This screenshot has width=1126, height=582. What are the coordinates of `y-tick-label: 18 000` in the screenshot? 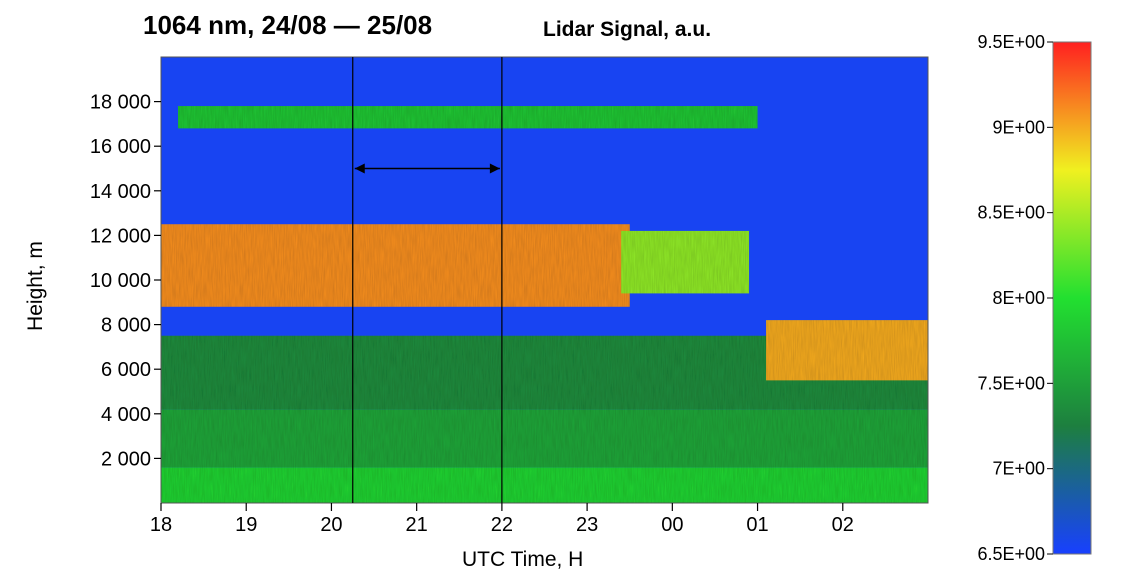 It's located at (120, 103).